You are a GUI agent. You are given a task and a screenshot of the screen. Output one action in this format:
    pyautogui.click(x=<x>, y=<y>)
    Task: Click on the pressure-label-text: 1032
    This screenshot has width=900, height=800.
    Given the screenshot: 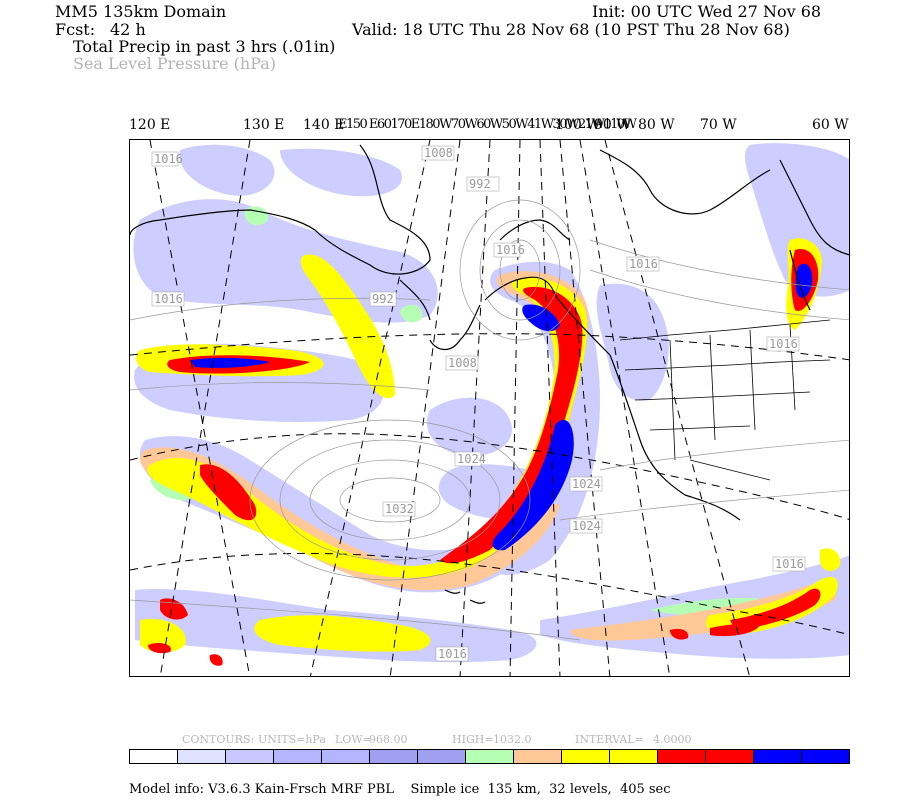 What is the action you would take?
    pyautogui.click(x=399, y=509)
    